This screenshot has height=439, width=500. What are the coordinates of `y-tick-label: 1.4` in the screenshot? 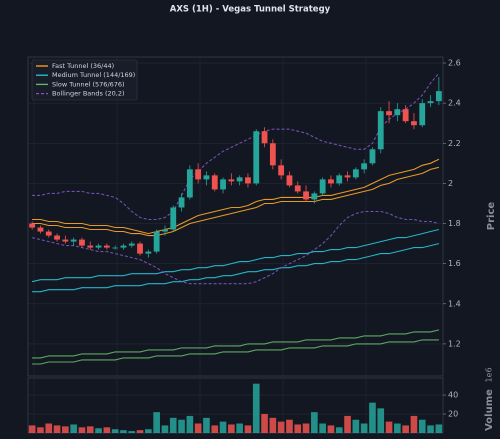 It's located at (454, 303).